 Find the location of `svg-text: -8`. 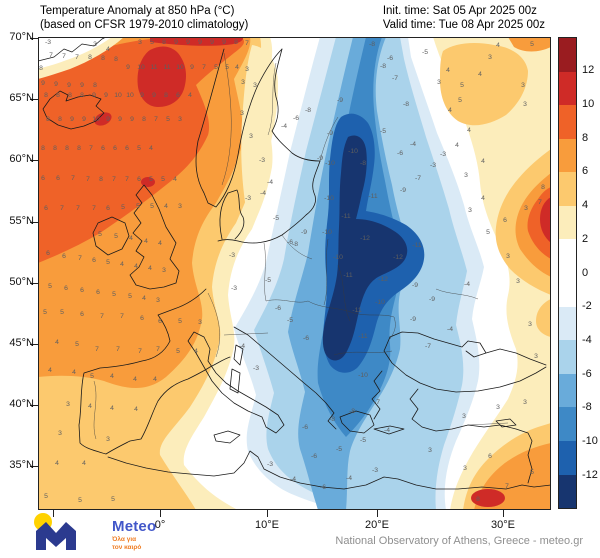

svg-text: -8 is located at coordinates (383, 66).